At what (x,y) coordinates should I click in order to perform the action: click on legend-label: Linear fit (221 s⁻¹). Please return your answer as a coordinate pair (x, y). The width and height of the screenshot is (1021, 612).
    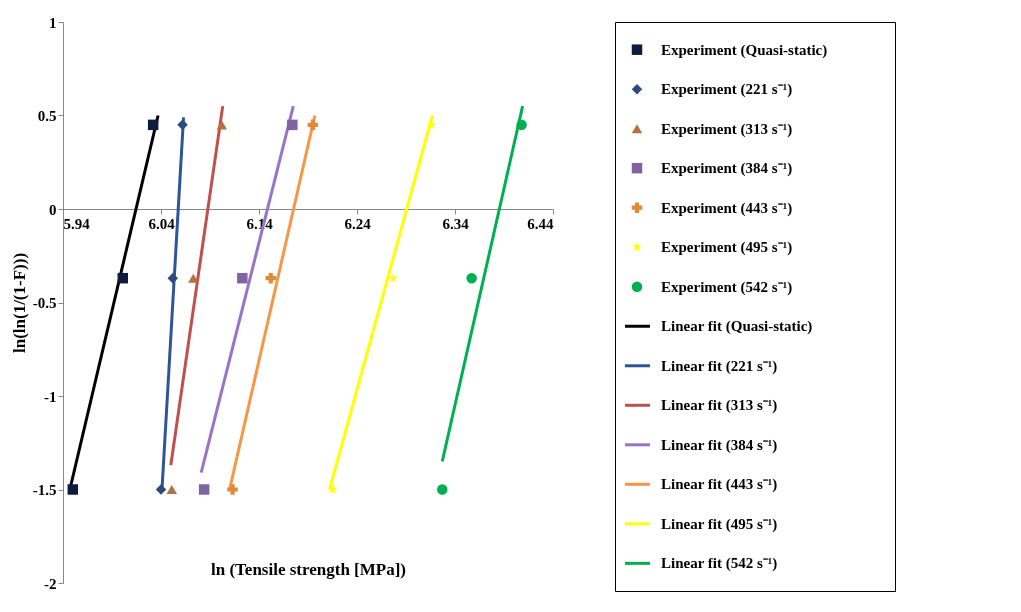
    Looking at the image, I should click on (719, 366).